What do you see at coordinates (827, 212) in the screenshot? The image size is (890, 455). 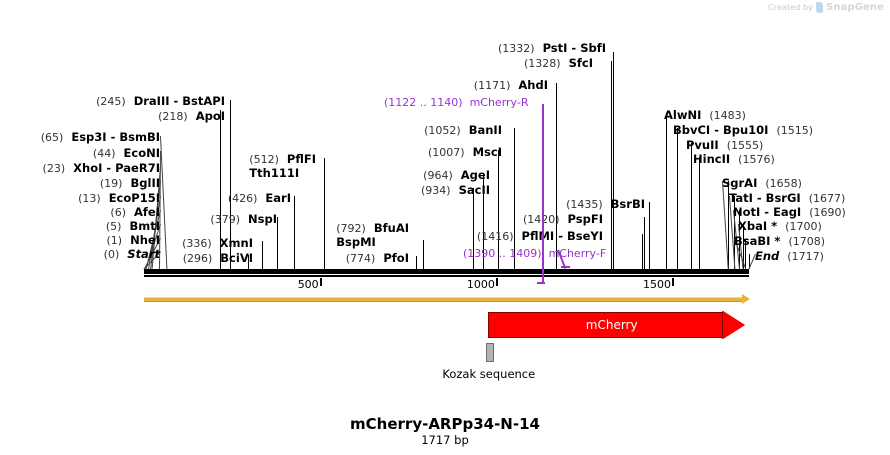 I see `site-position: (1690)` at bounding box center [827, 212].